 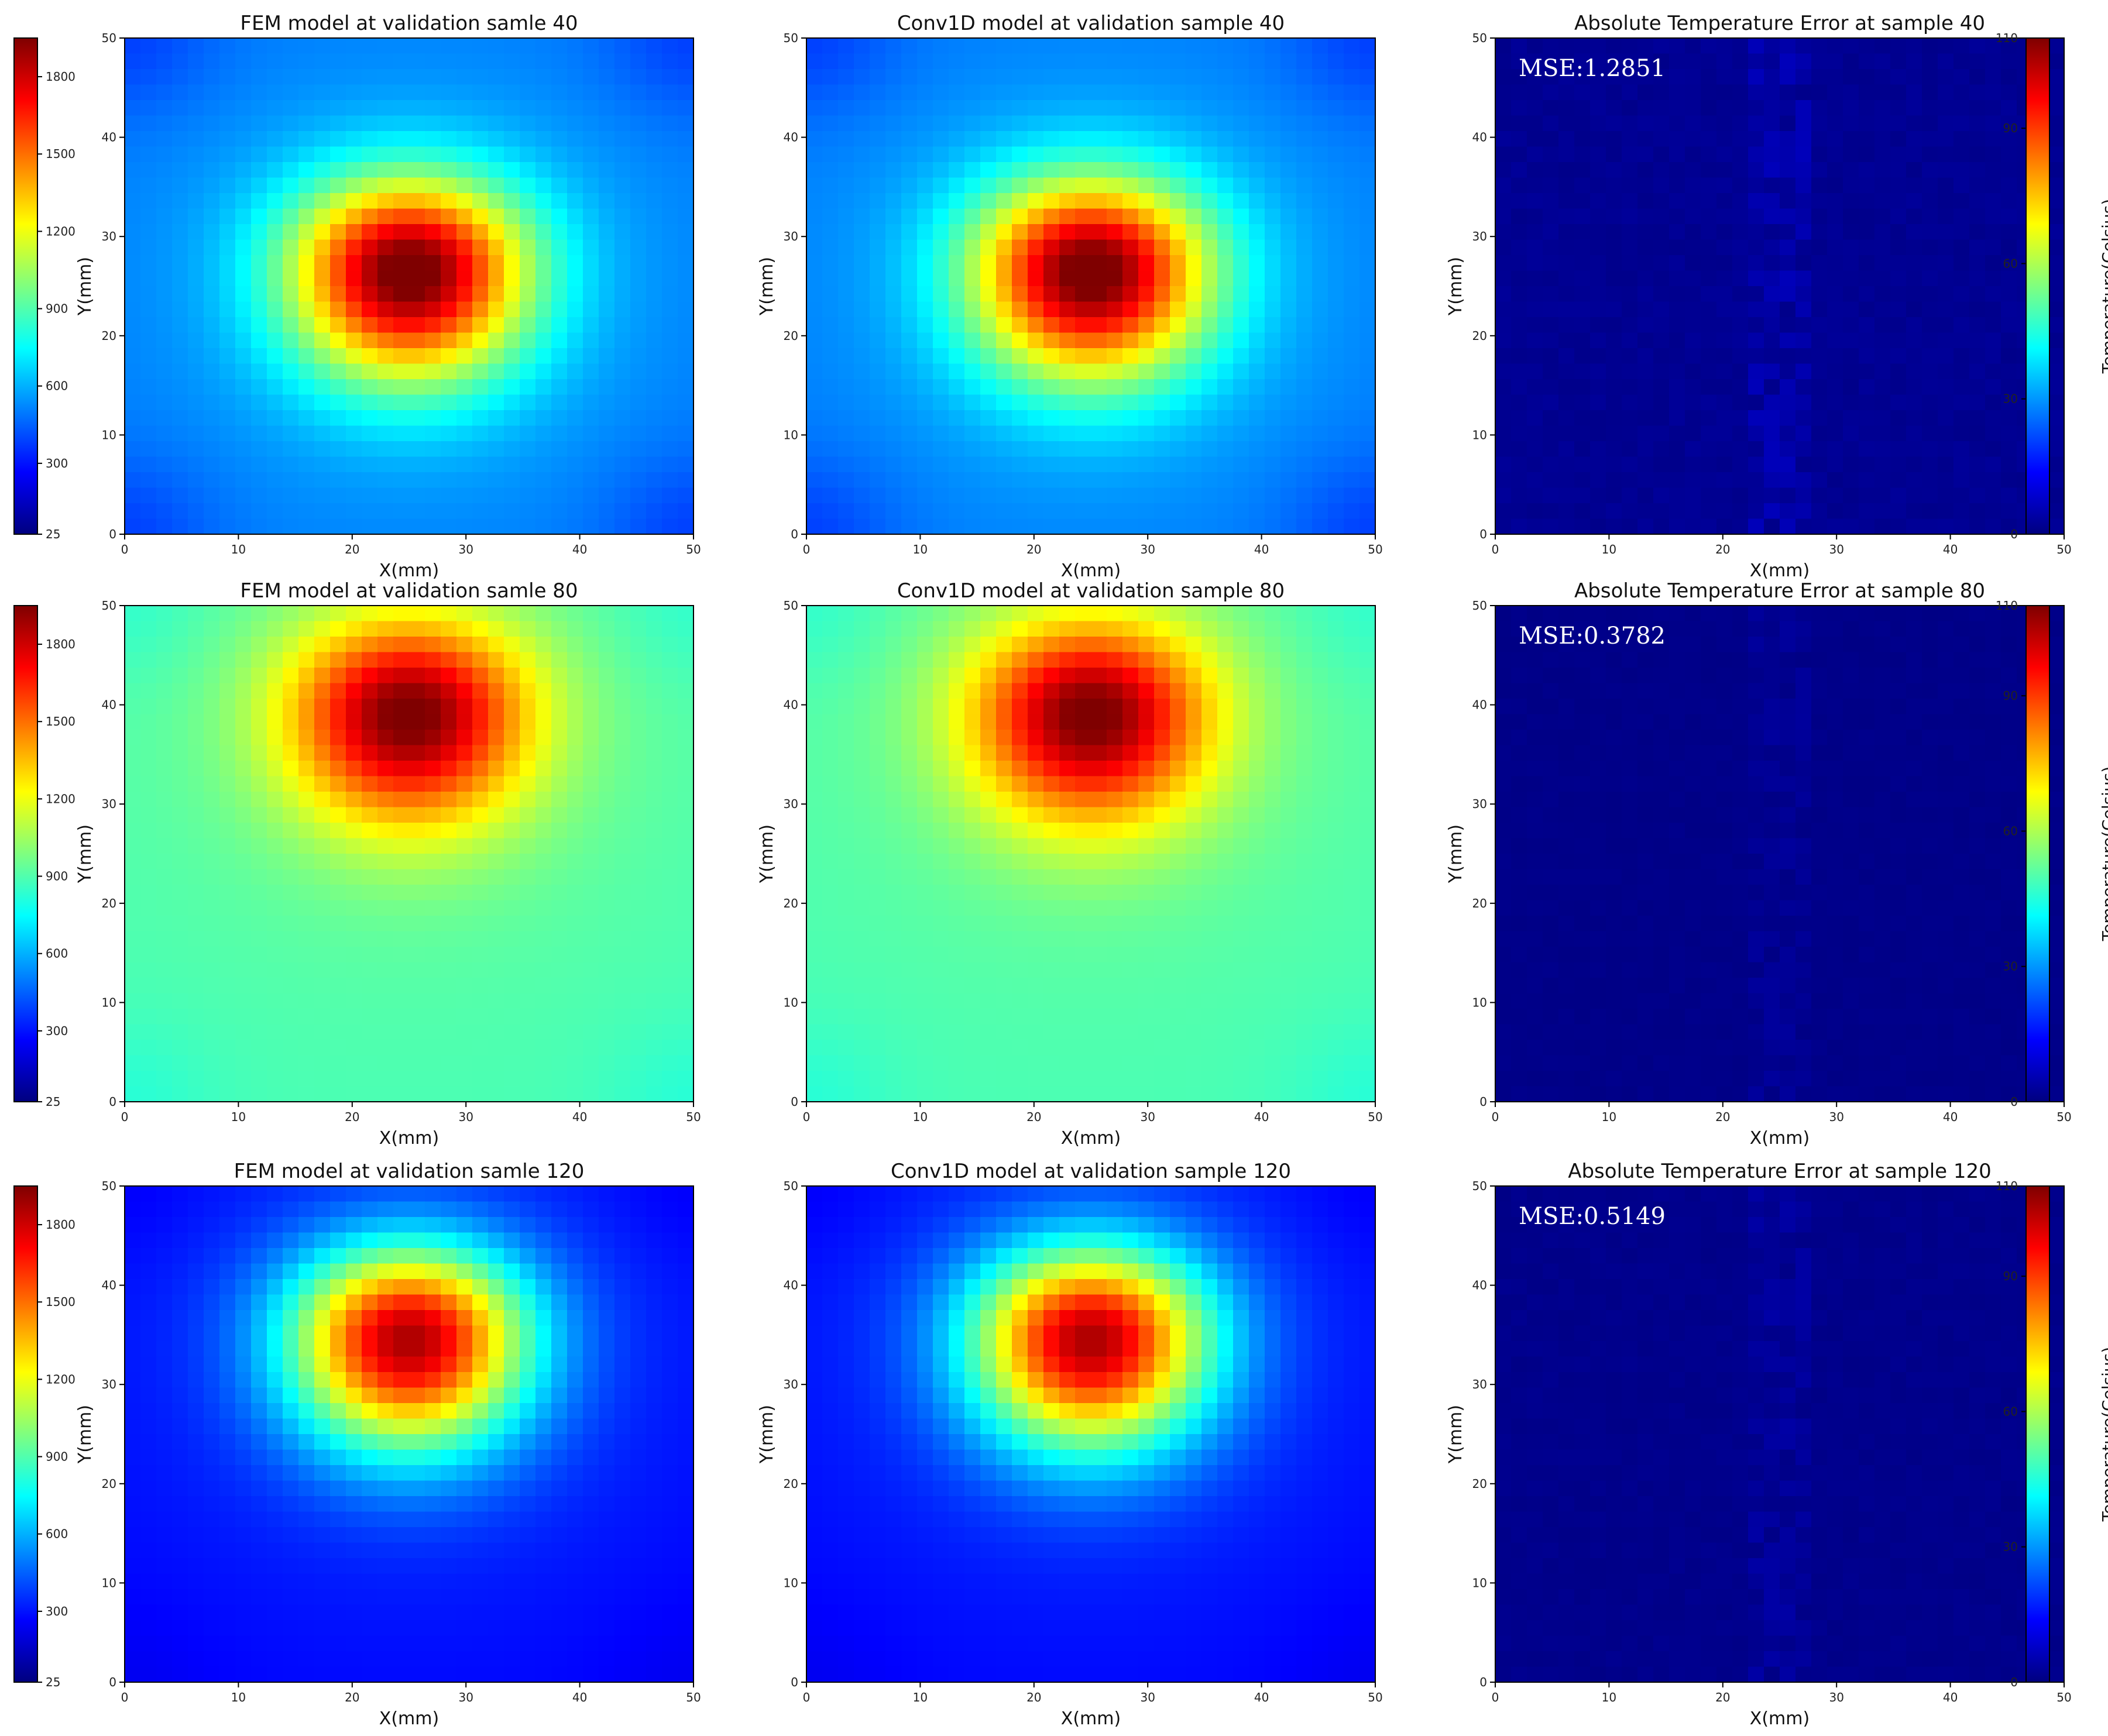 I want to click on x-tick-label: 20, so click(x=352, y=549).